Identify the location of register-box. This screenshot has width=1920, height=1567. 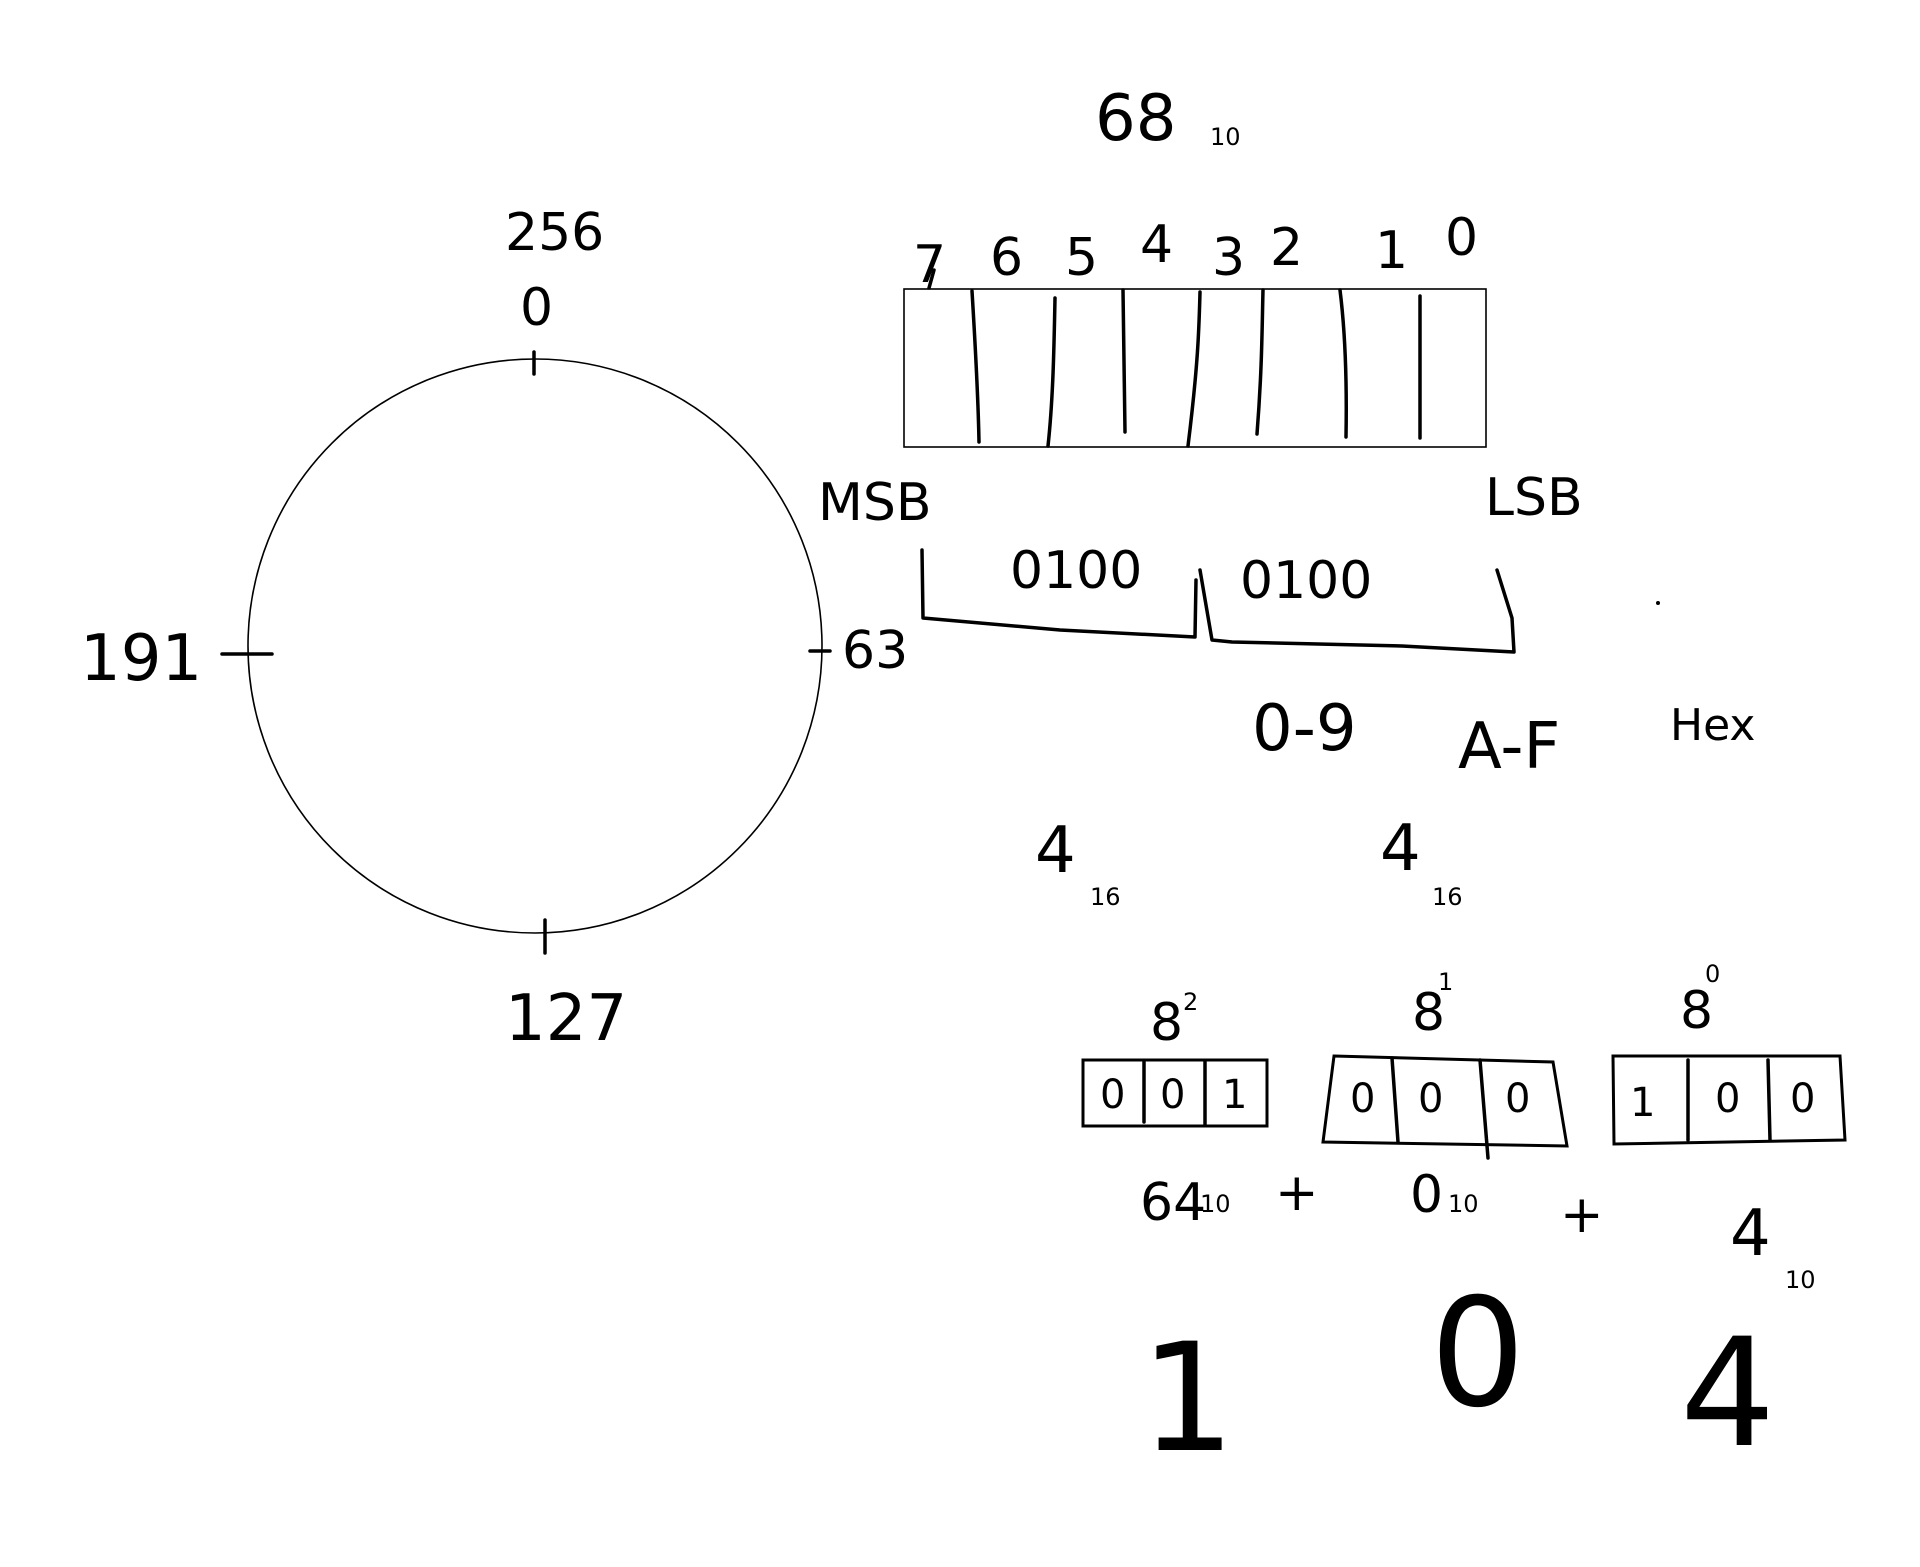
(1195, 368).